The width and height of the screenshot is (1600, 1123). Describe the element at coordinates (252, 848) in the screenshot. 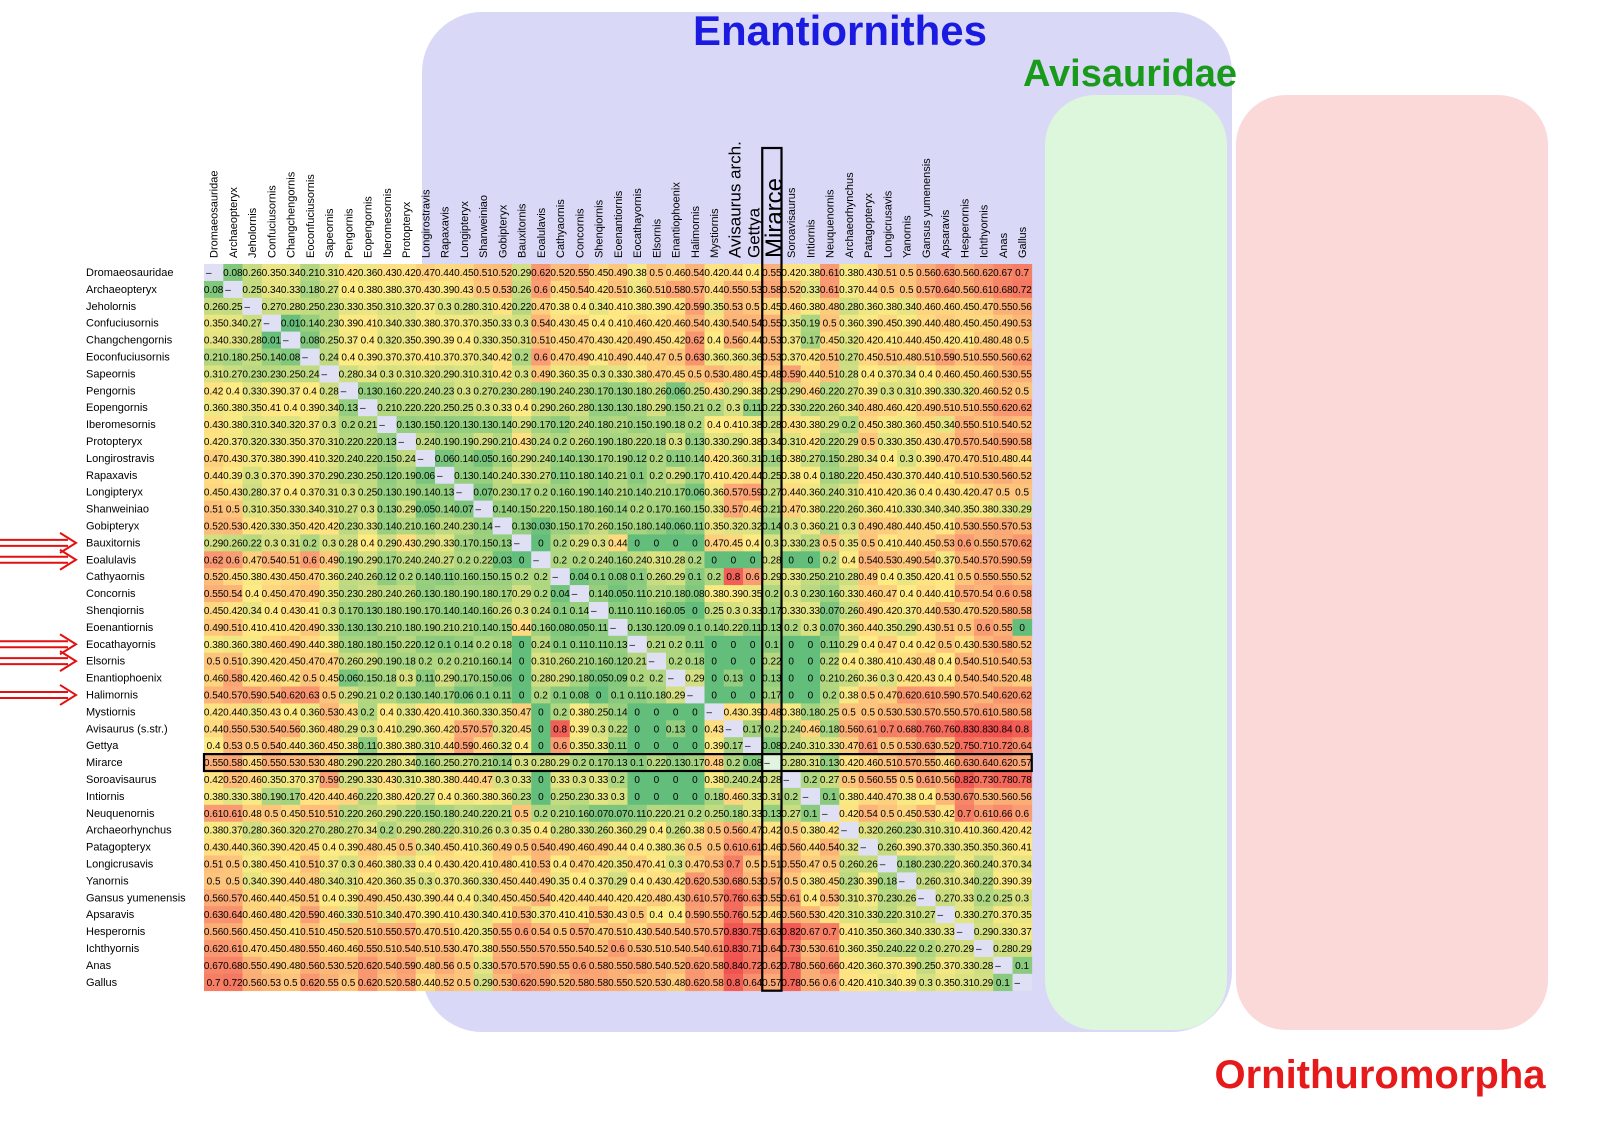

I see `cell-value: 0.36` at that location.